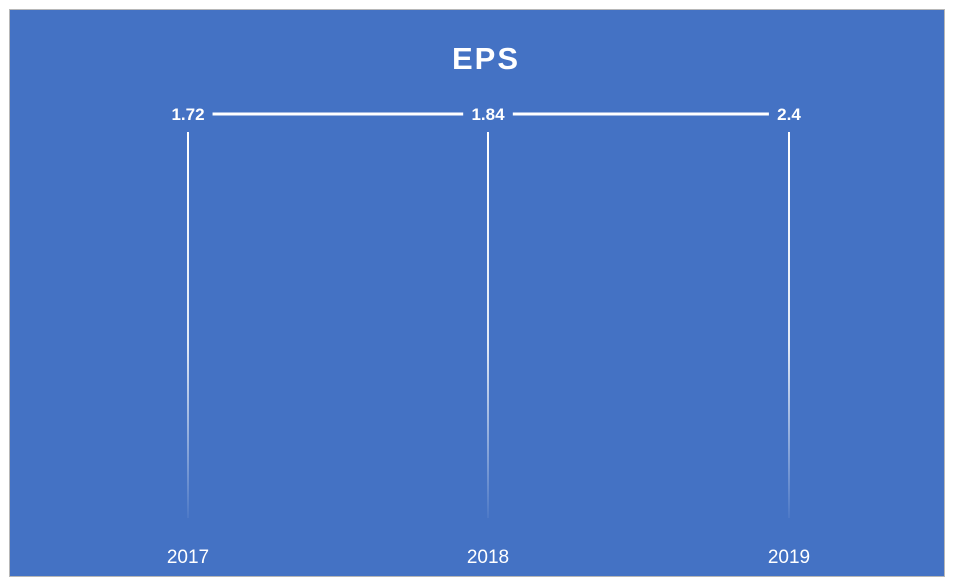  What do you see at coordinates (789, 557) in the screenshot?
I see `x-tick-label-2019: 2019` at bounding box center [789, 557].